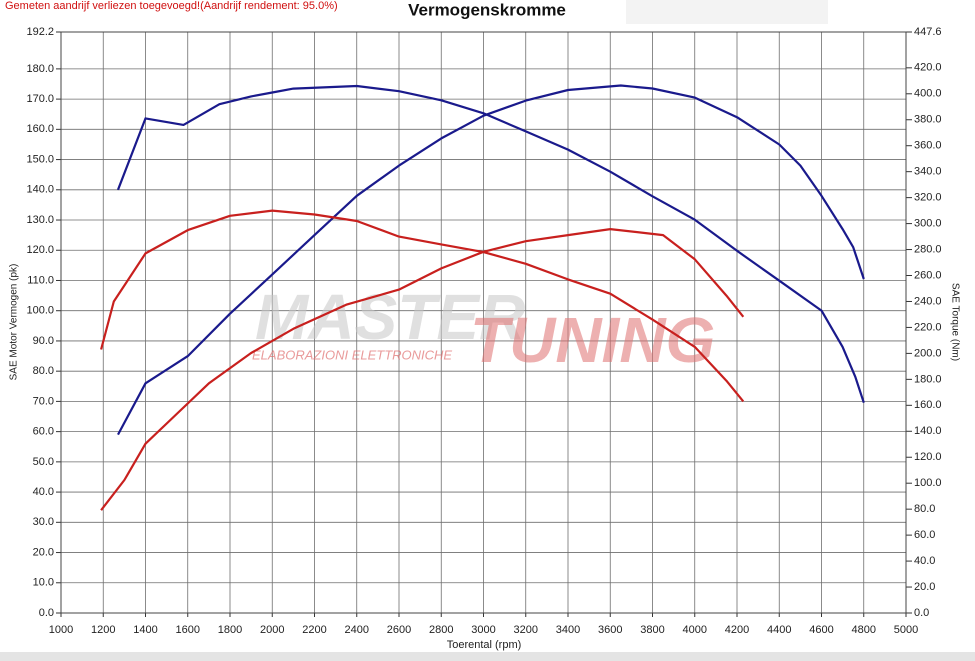 The image size is (975, 661). I want to click on x-tick-label: 1000, so click(61, 630).